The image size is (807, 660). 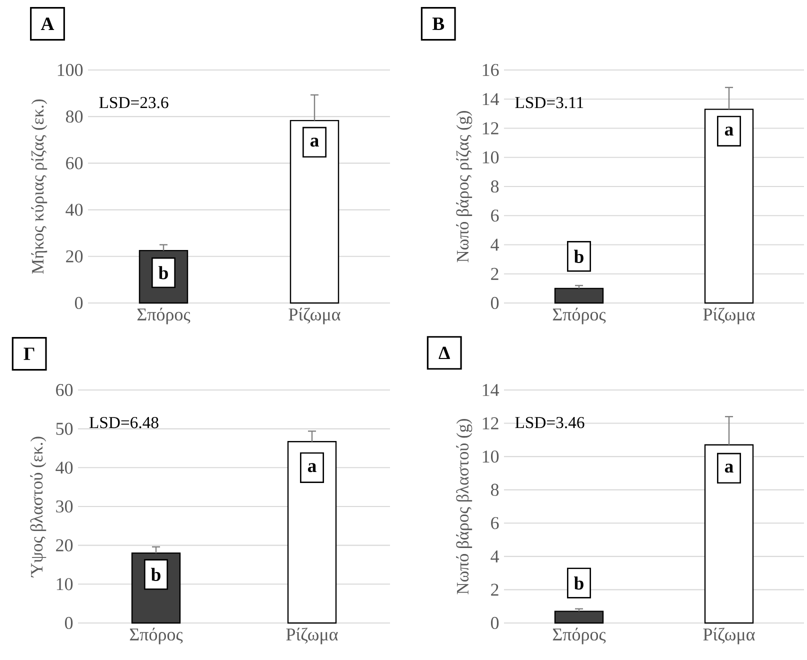 What do you see at coordinates (464, 506) in the screenshot?
I see `y-axis-title: Νωπό βάρος βλαστού (g)` at bounding box center [464, 506].